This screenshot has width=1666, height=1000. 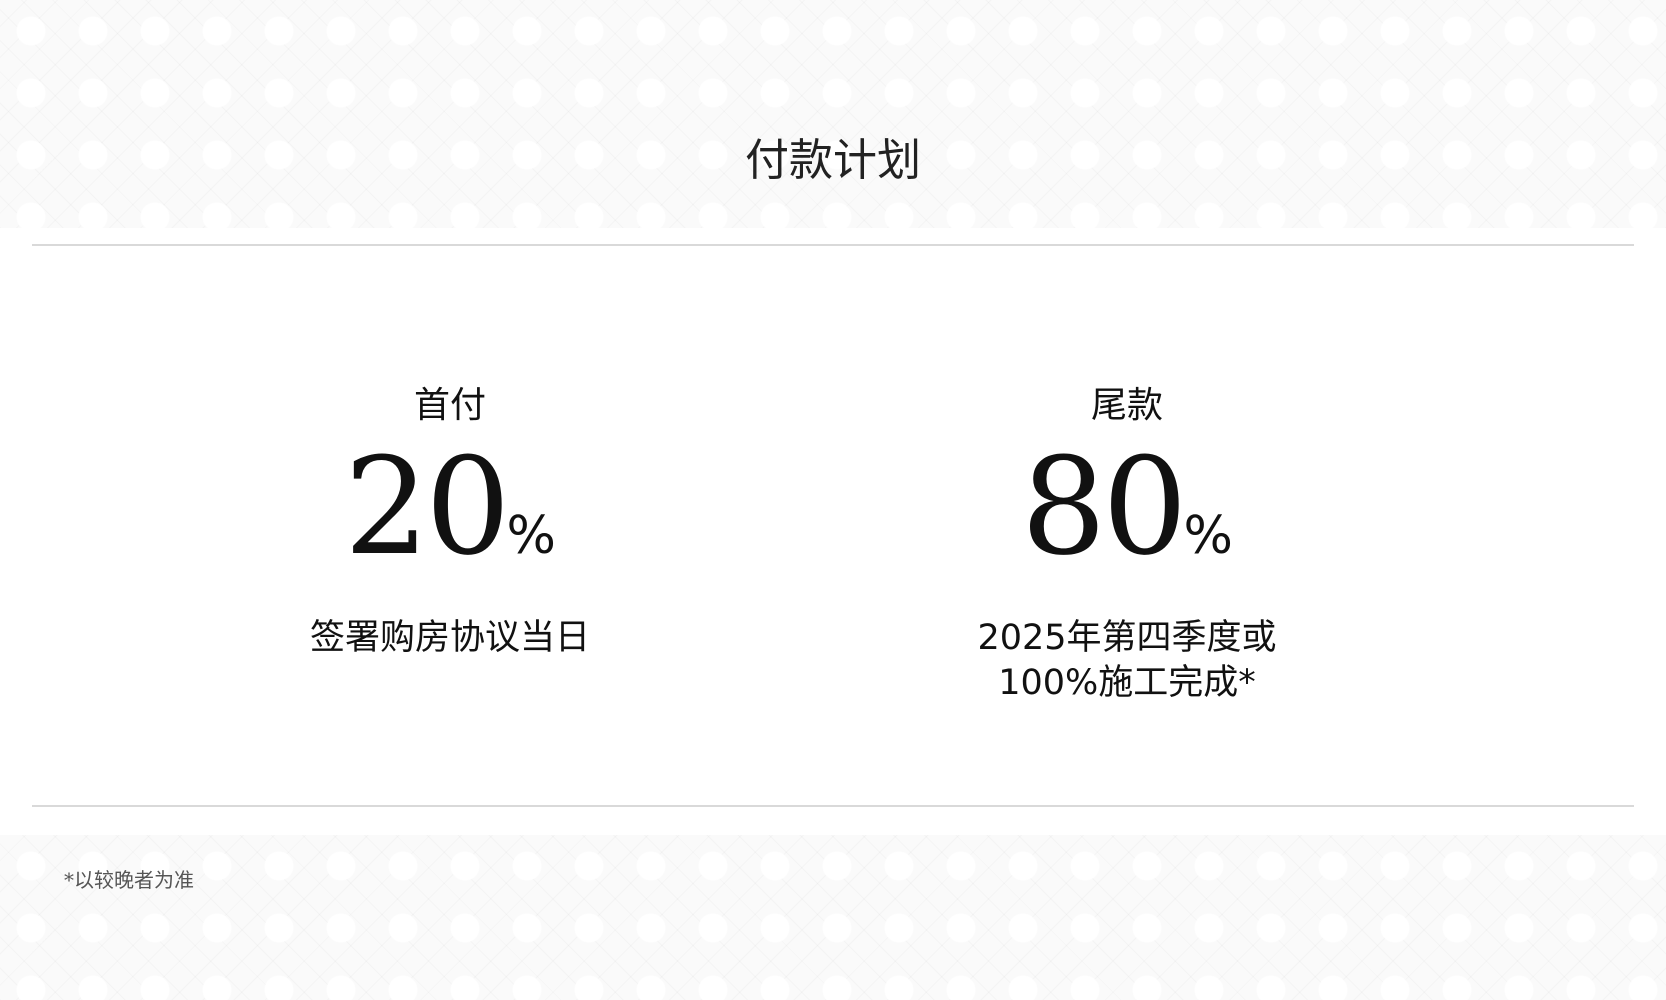 I want to click on plan-description: 2025年第四季度或 100%施工完成*, so click(x=1127, y=660).